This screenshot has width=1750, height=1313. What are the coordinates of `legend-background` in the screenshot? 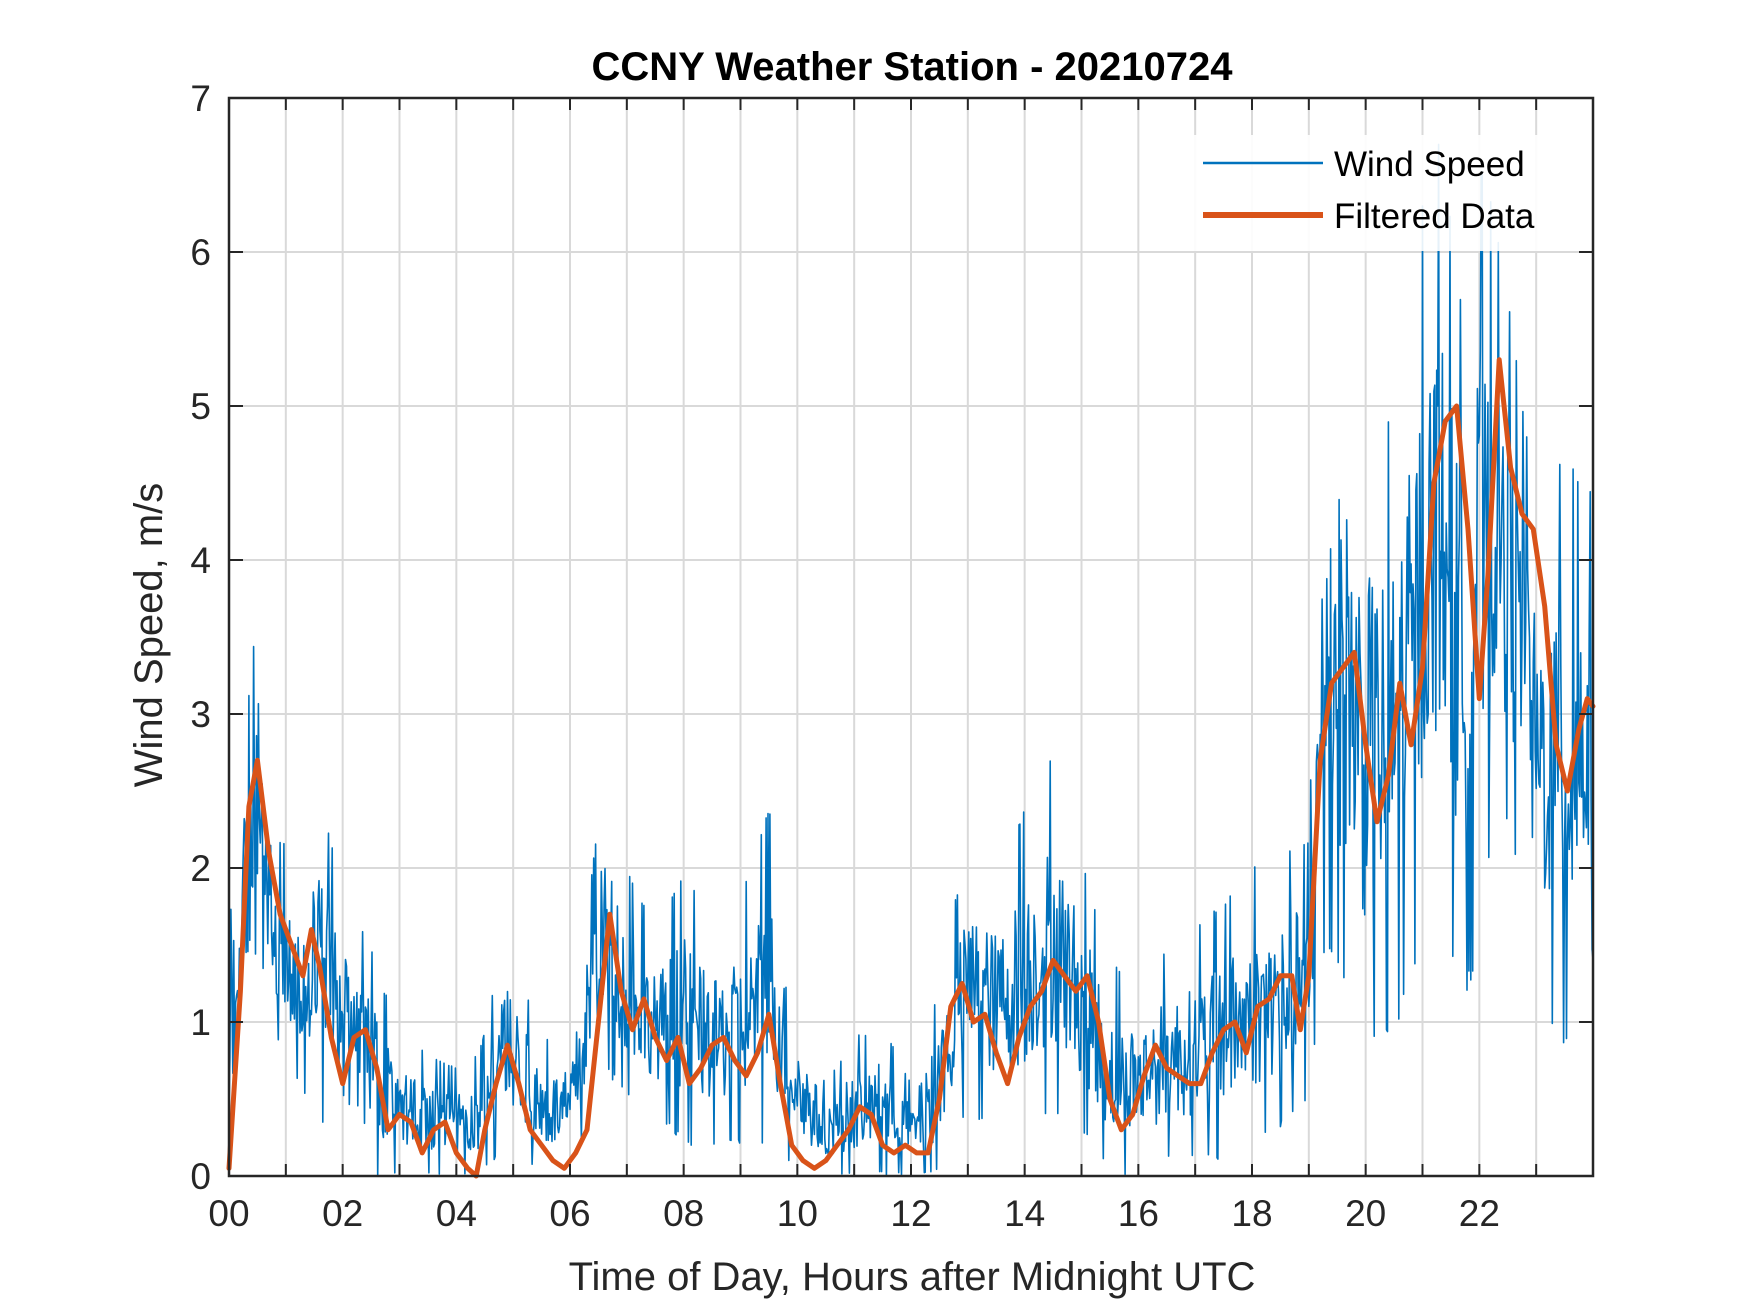 It's located at (1385, 193).